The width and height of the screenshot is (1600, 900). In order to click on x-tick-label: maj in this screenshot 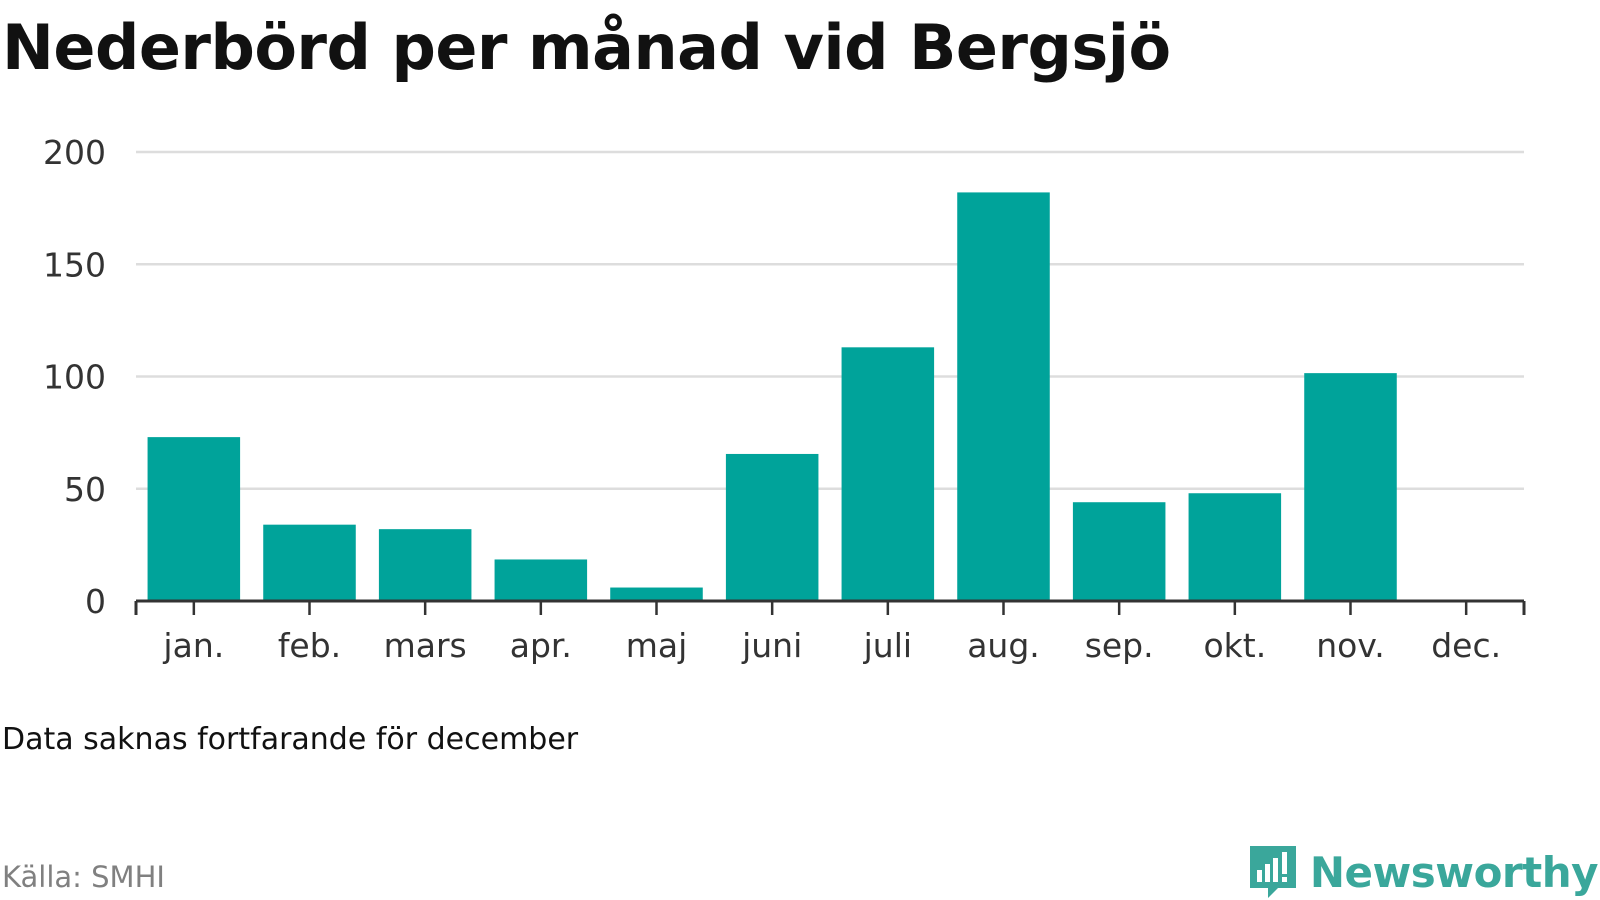, I will do `click(657, 645)`.